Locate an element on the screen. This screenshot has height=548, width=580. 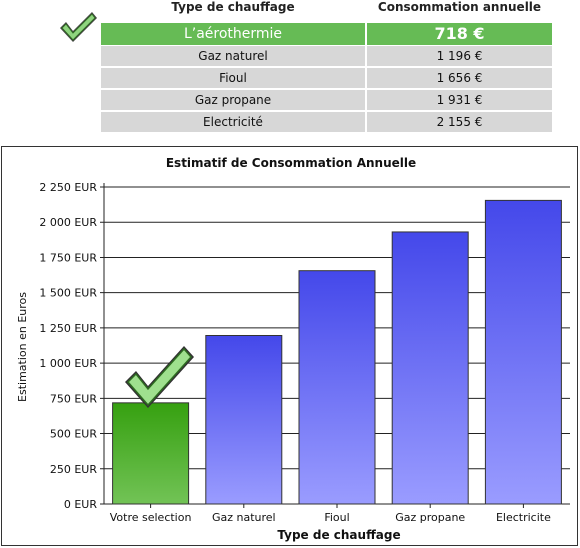
bar-votre-selection is located at coordinates (151, 453).